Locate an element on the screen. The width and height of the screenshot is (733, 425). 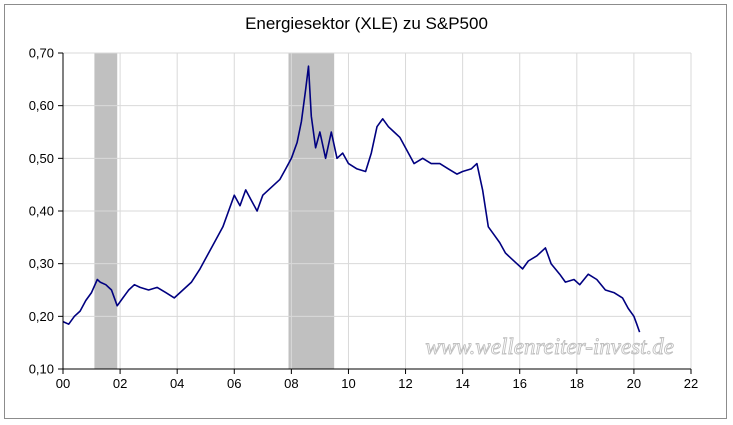
y-tick-label: 0,50 is located at coordinates (41, 158).